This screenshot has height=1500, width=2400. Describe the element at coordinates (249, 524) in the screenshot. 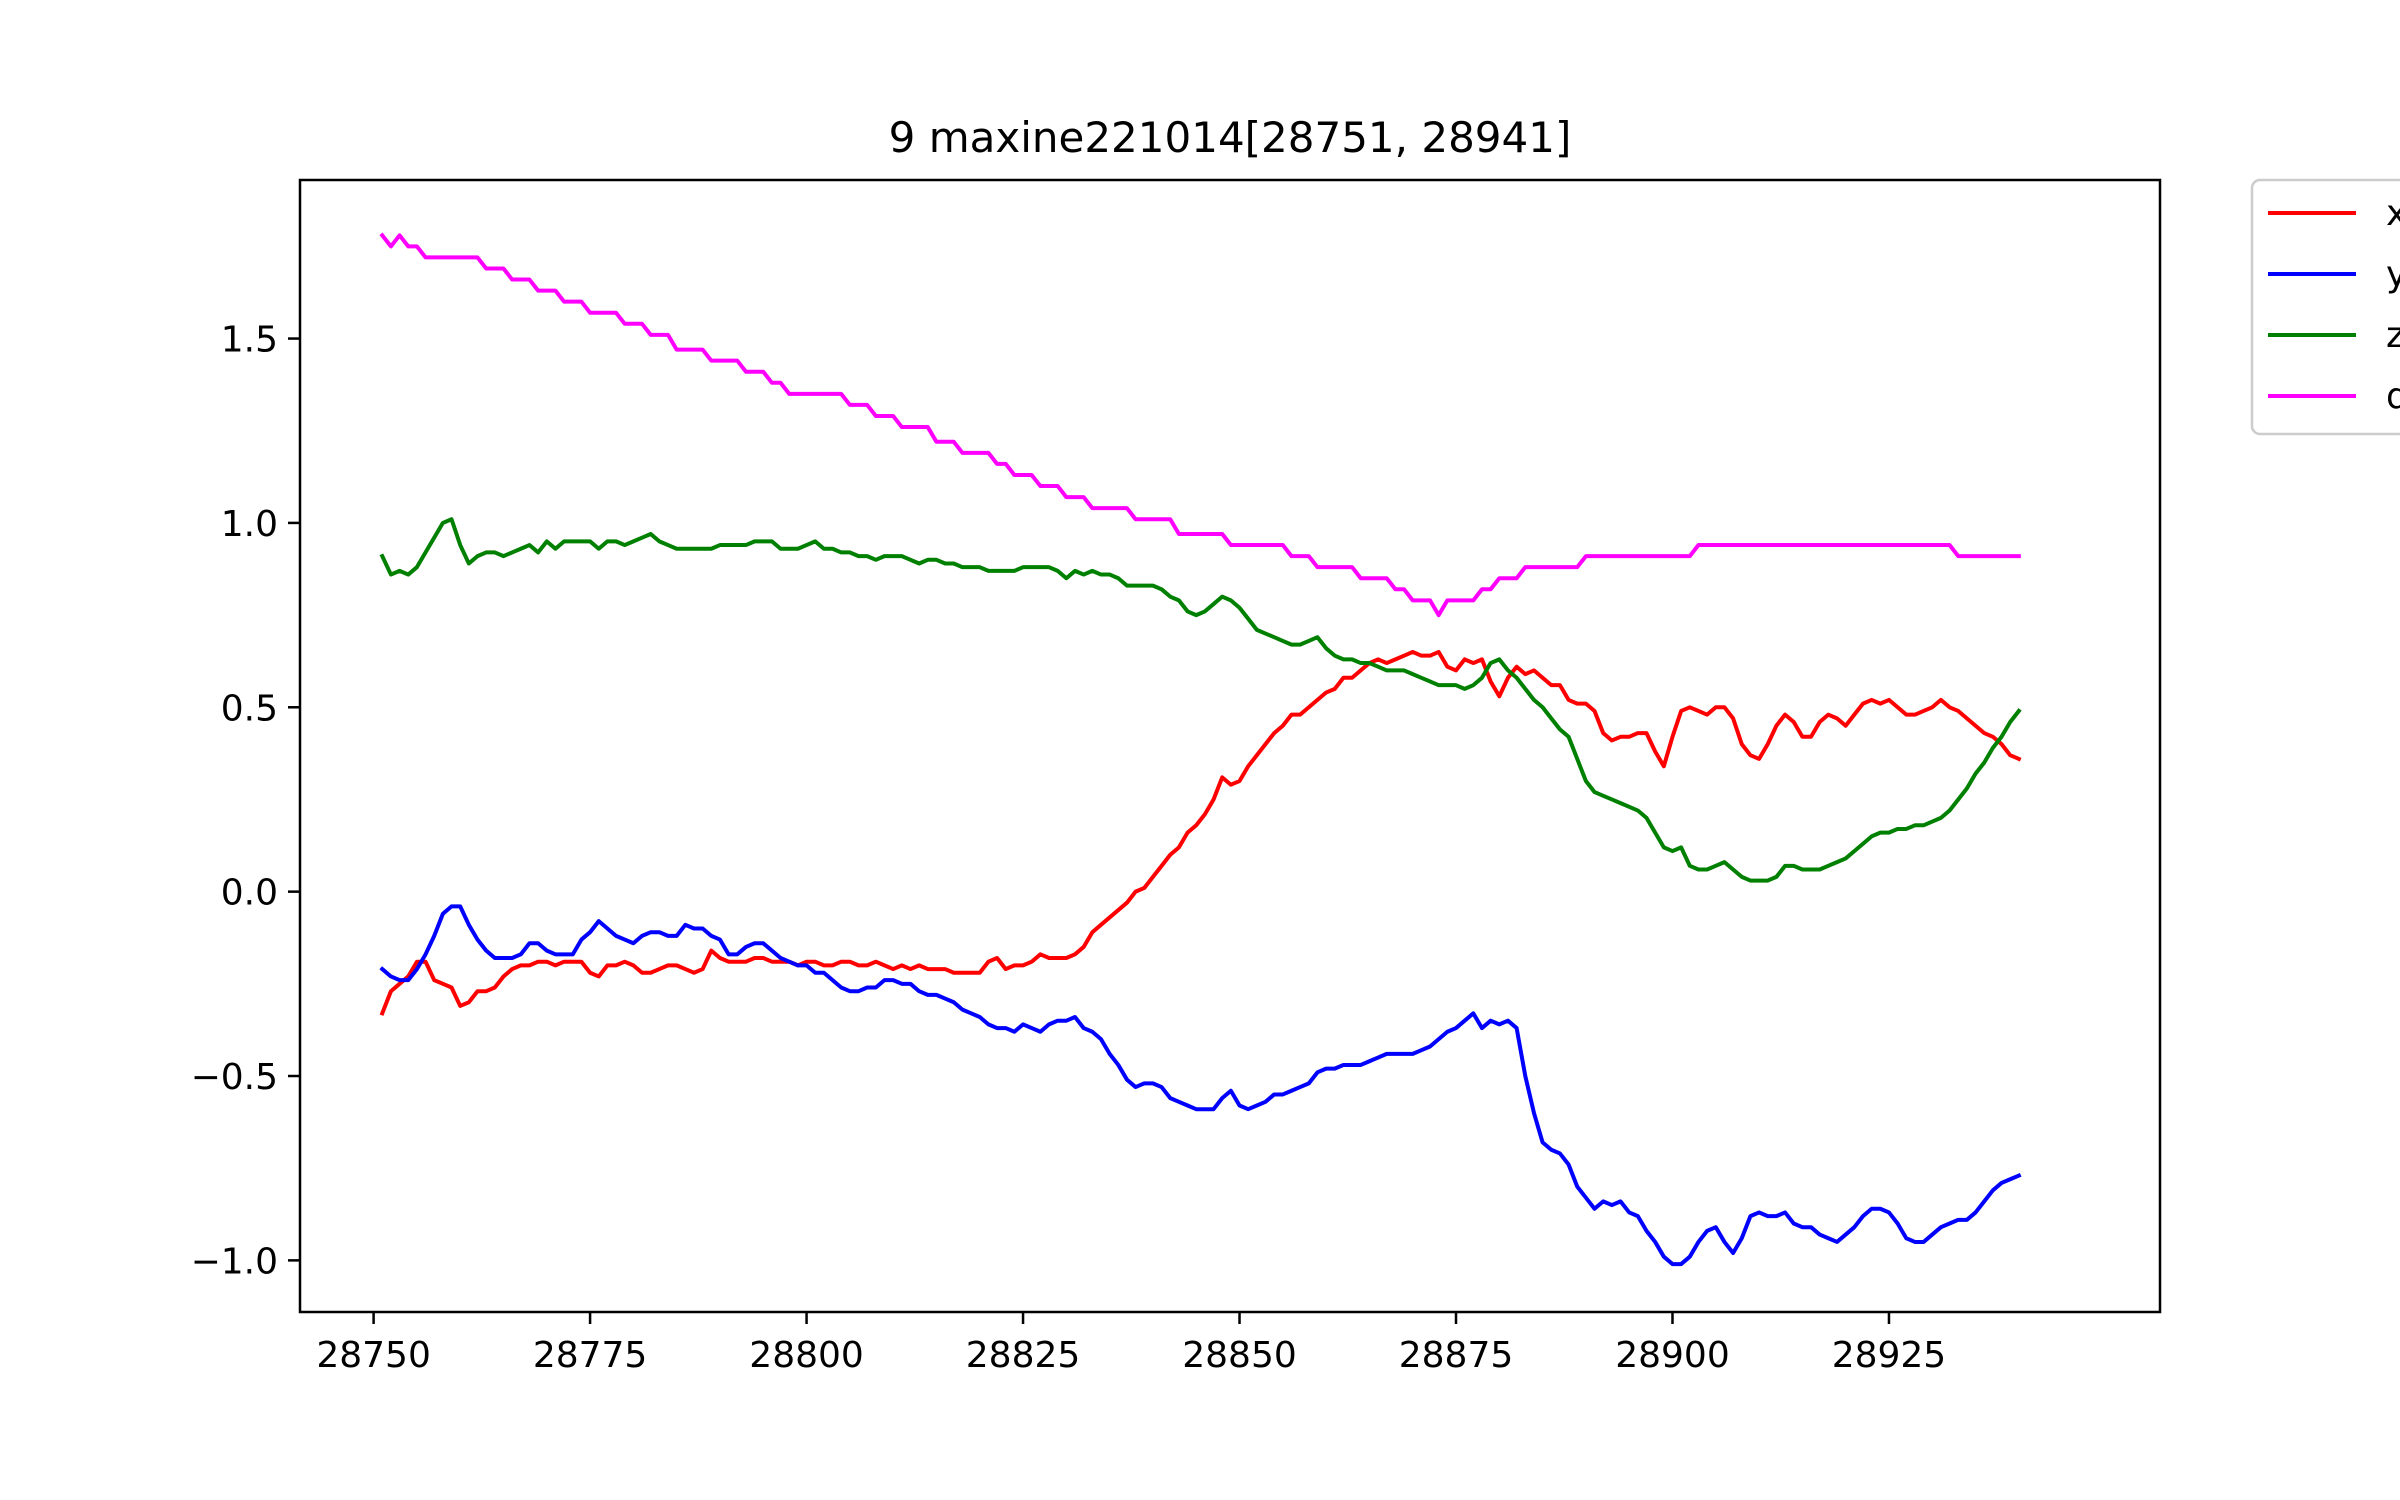

I see `y-tick-label: 1.0` at that location.